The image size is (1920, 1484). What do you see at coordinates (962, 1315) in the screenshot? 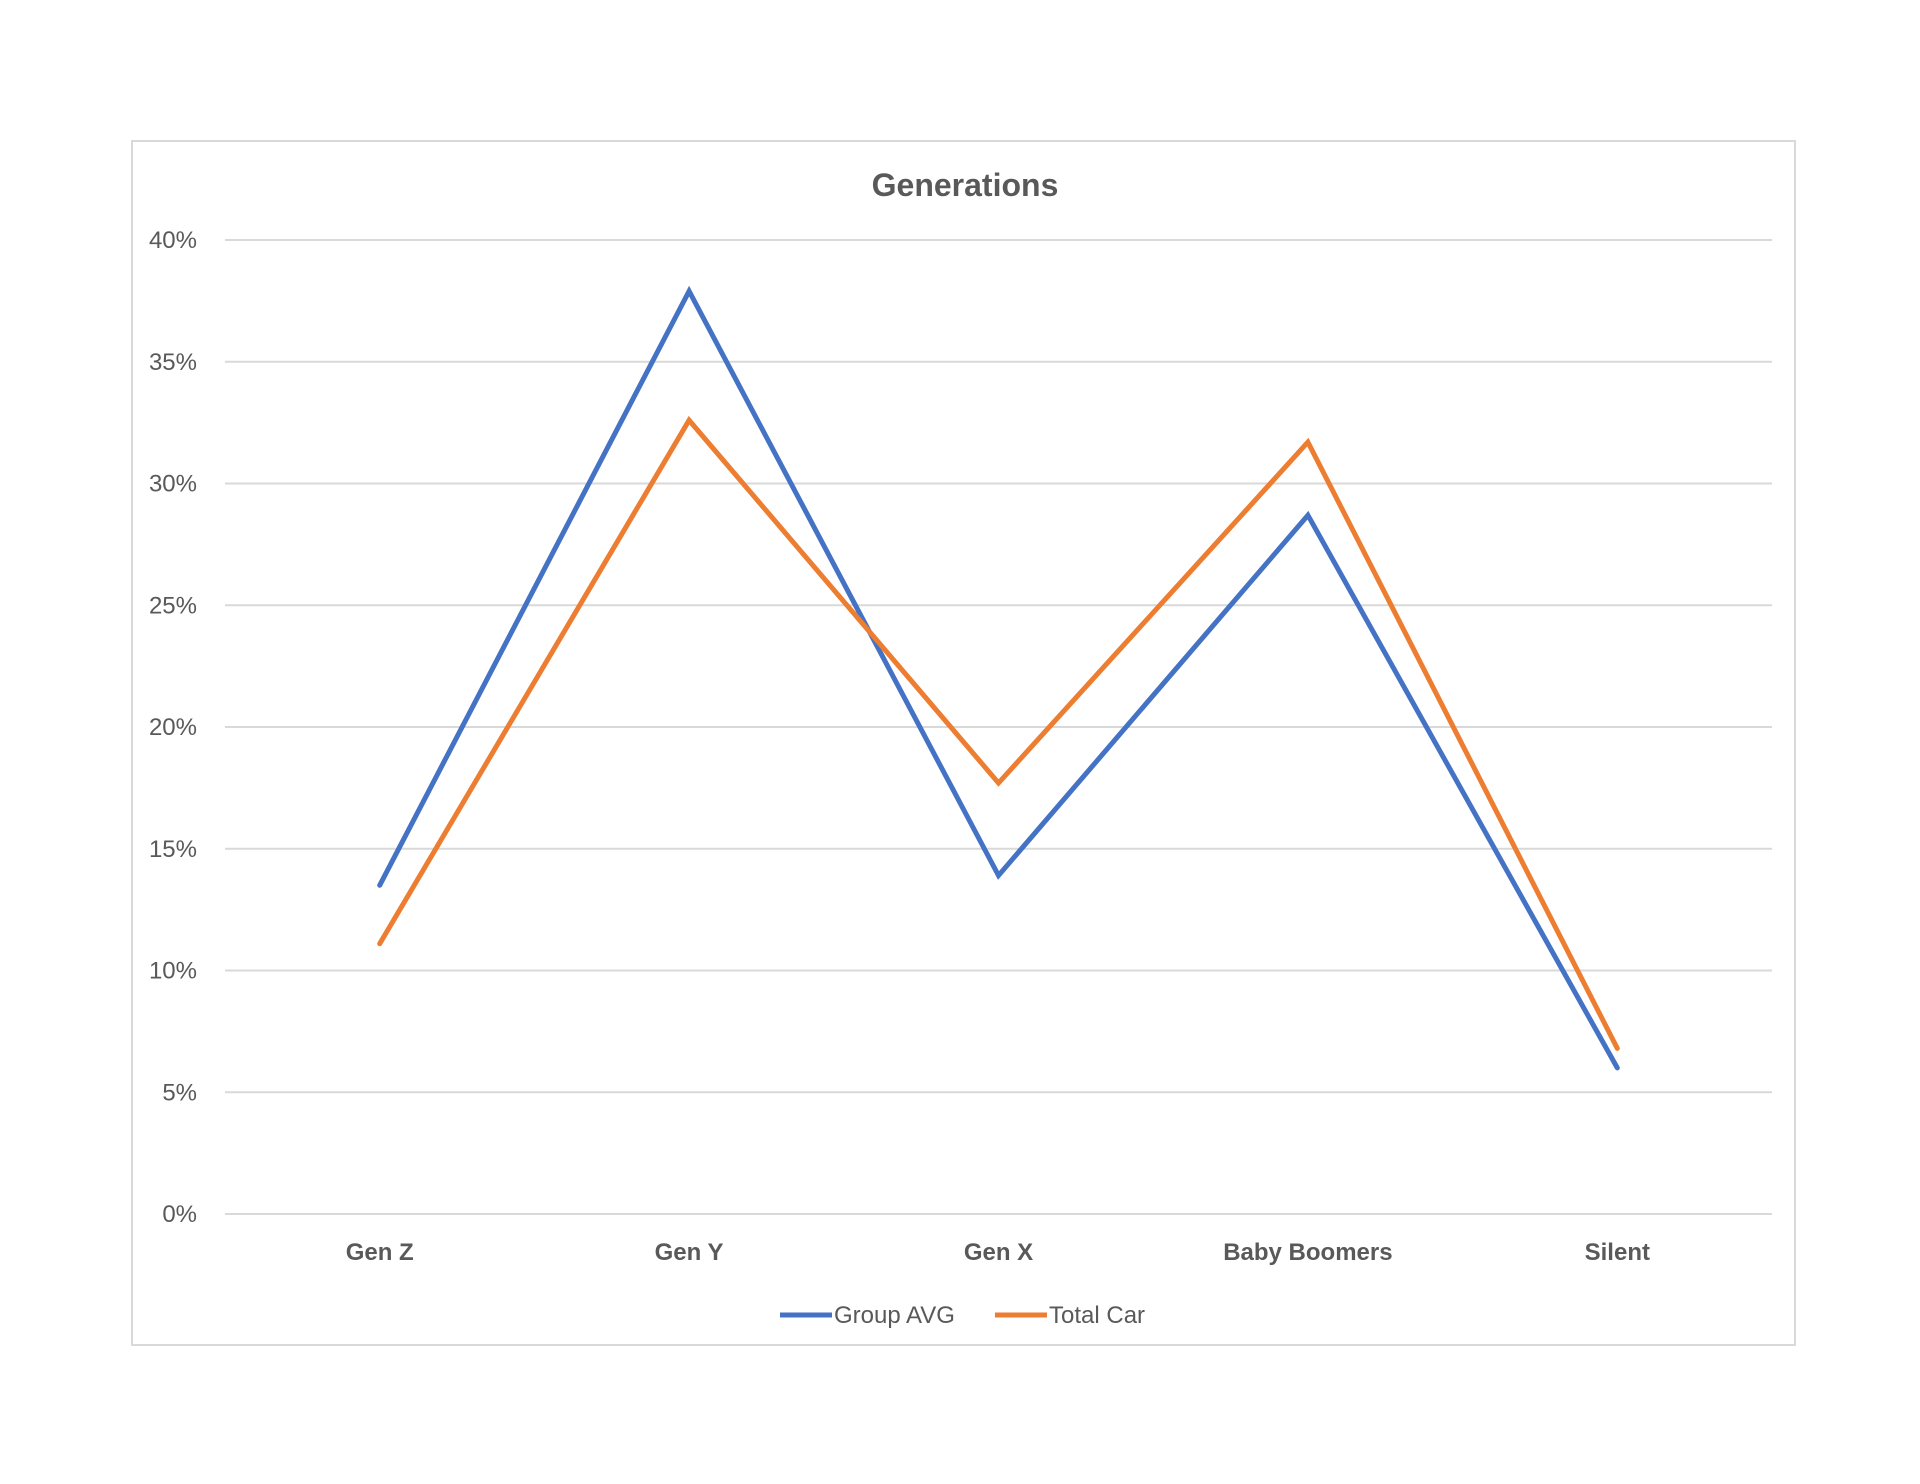
I see `legend: Group AVG Total Car` at bounding box center [962, 1315].